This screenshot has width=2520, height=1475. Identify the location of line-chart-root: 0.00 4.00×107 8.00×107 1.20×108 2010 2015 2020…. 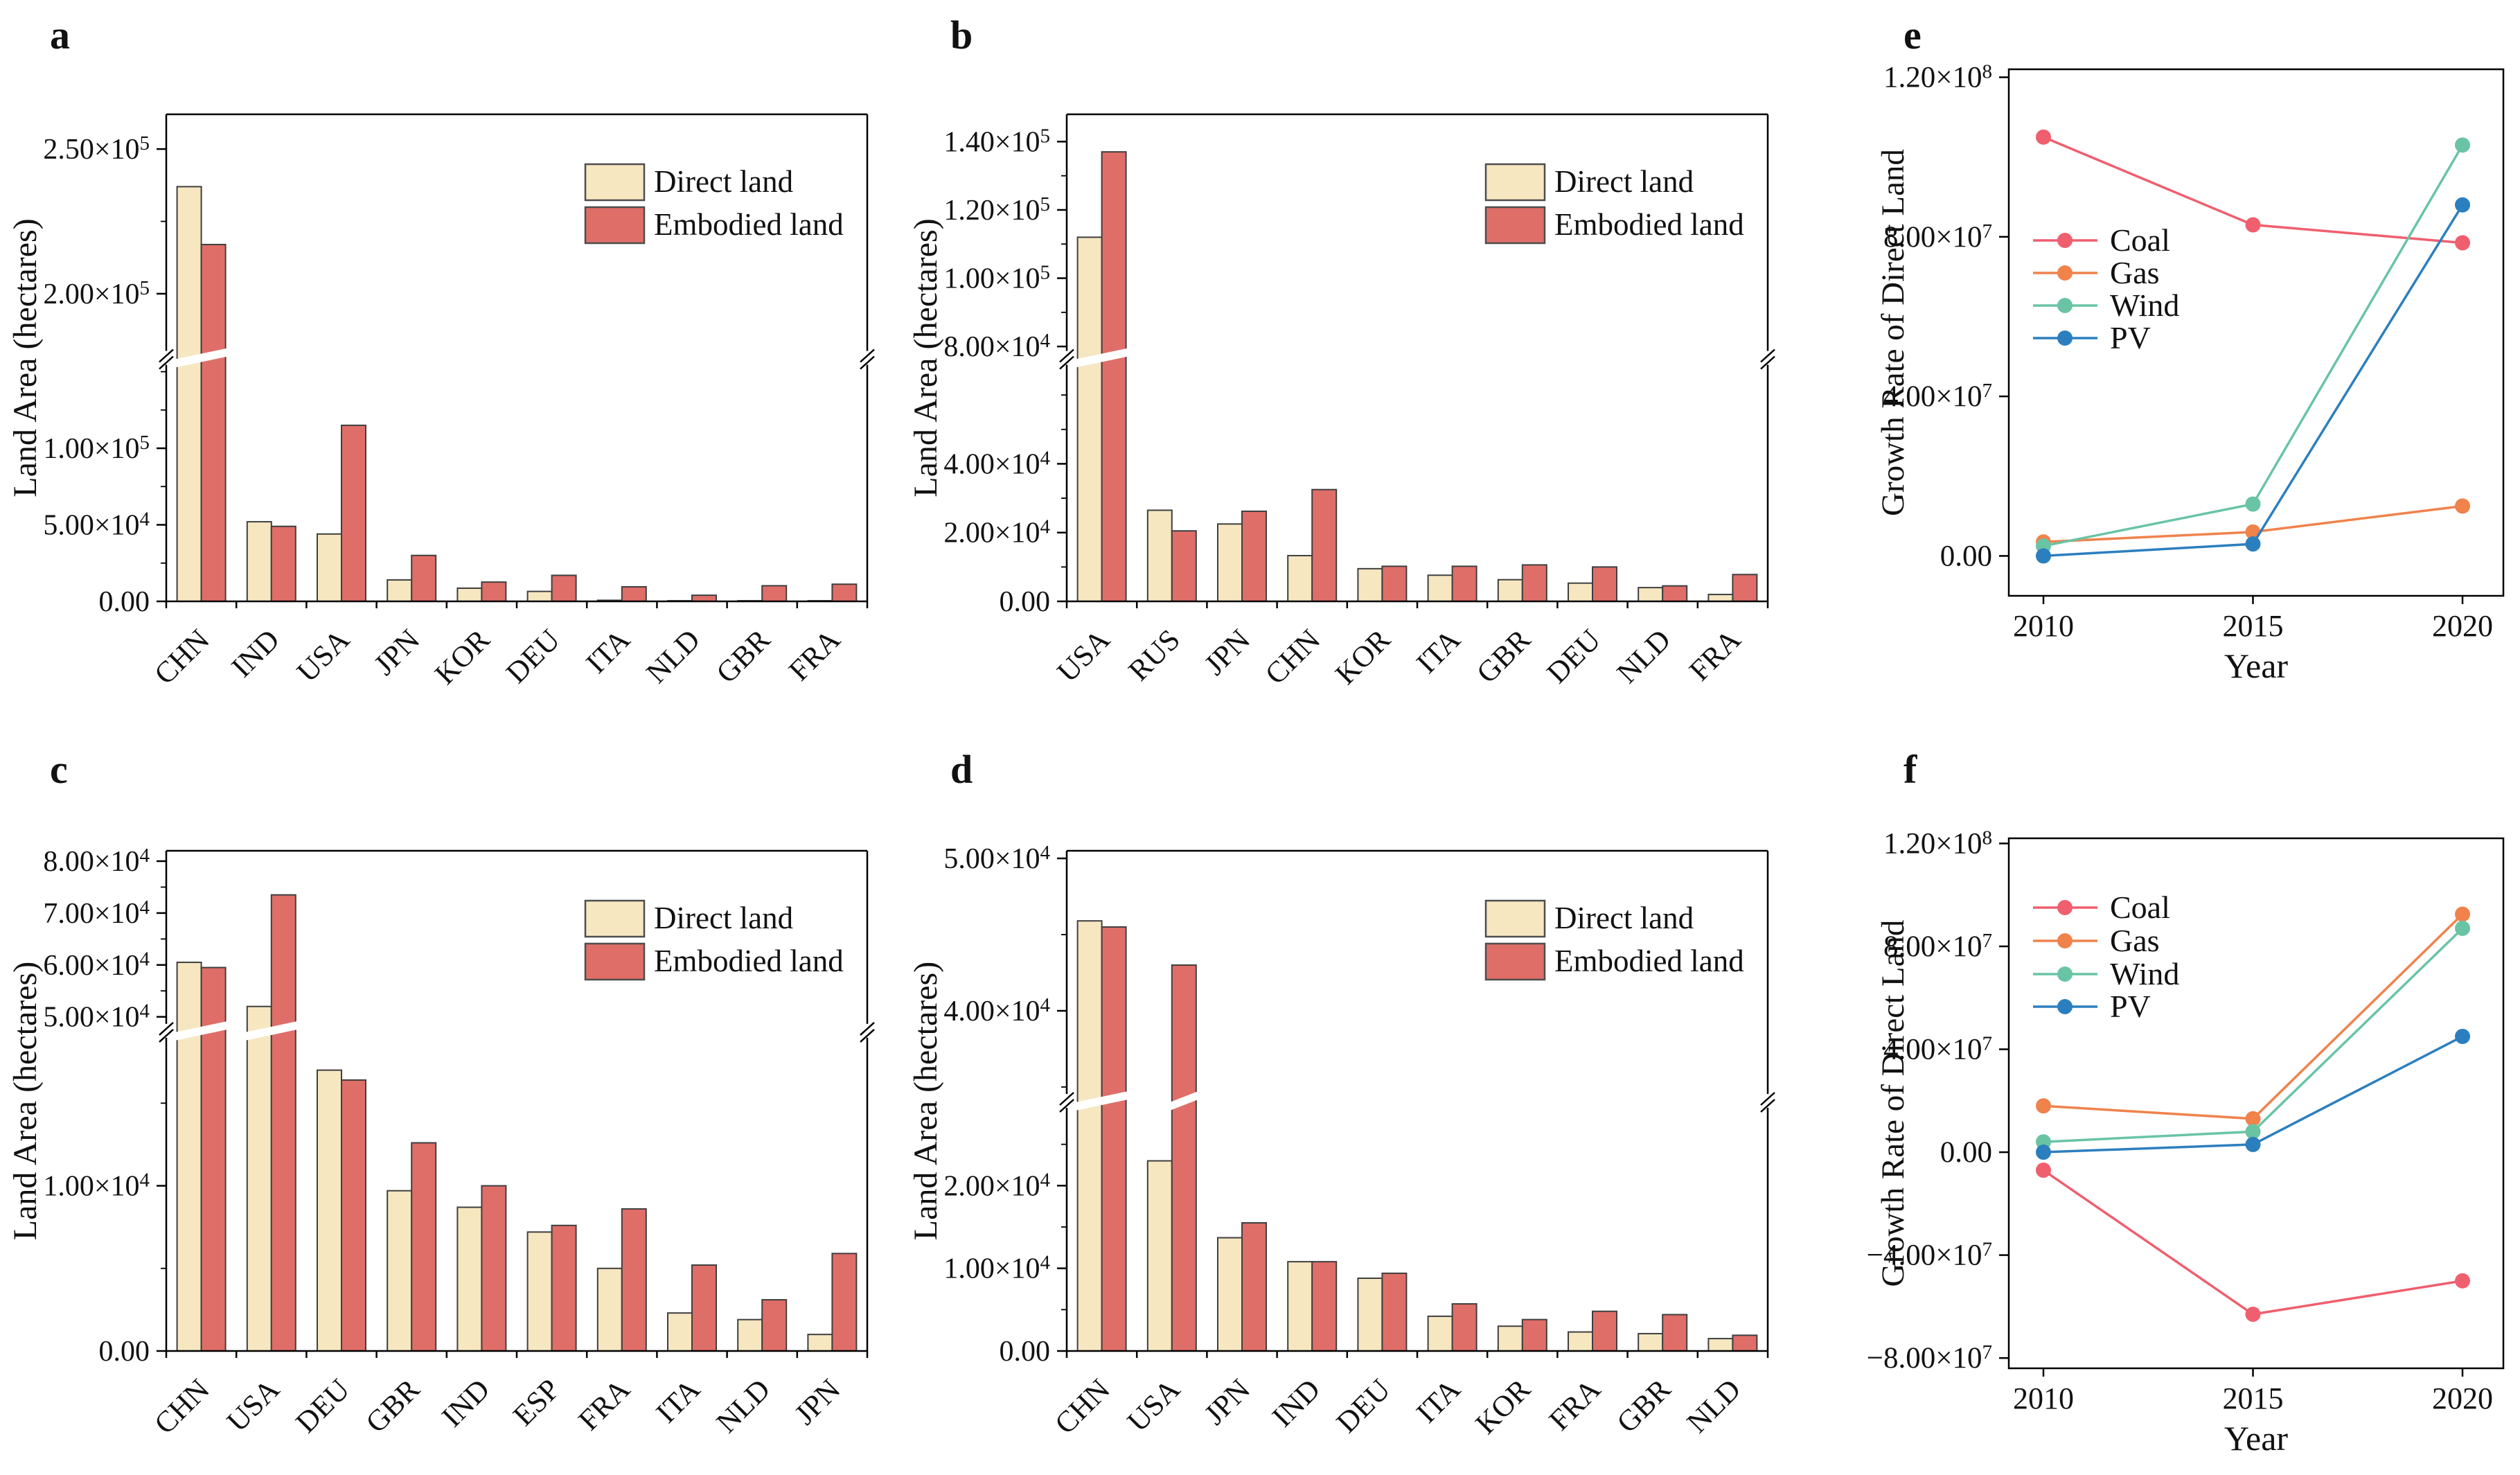
(2190, 372).